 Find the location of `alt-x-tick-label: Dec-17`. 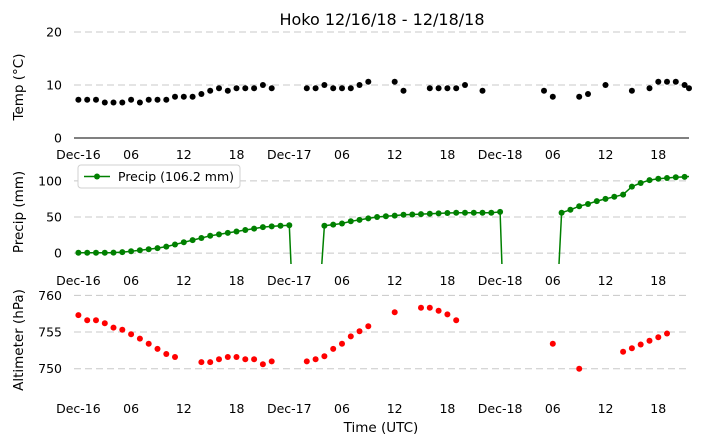

alt-x-tick-label: Dec-17 is located at coordinates (289, 408).